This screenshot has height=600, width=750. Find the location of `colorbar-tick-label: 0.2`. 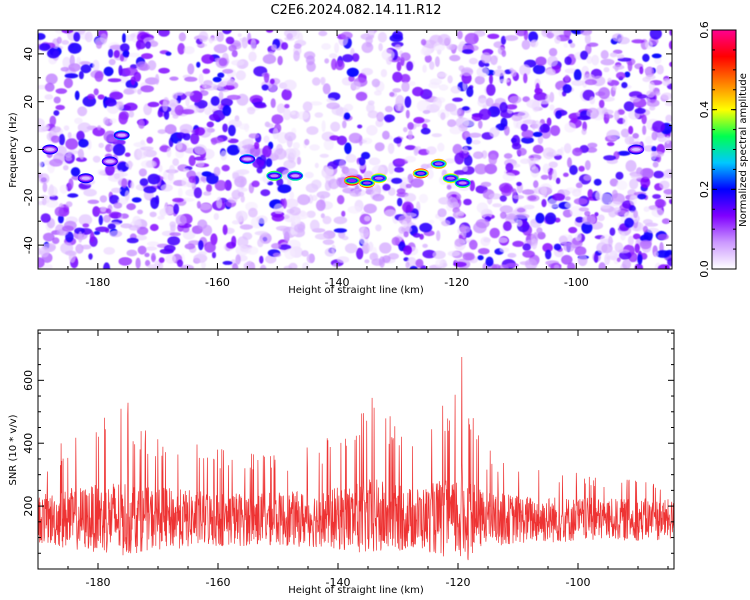

colorbar-tick-label: 0.2 is located at coordinates (704, 190).